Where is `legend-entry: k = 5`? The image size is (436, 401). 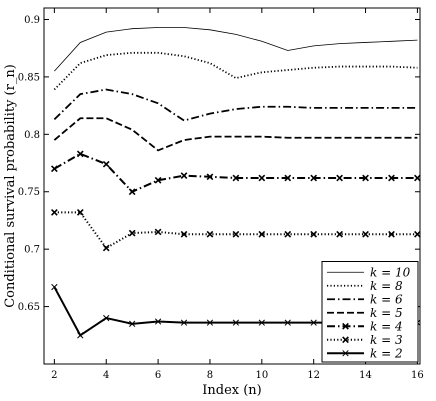
legend-entry: k = 5 is located at coordinates (365, 313).